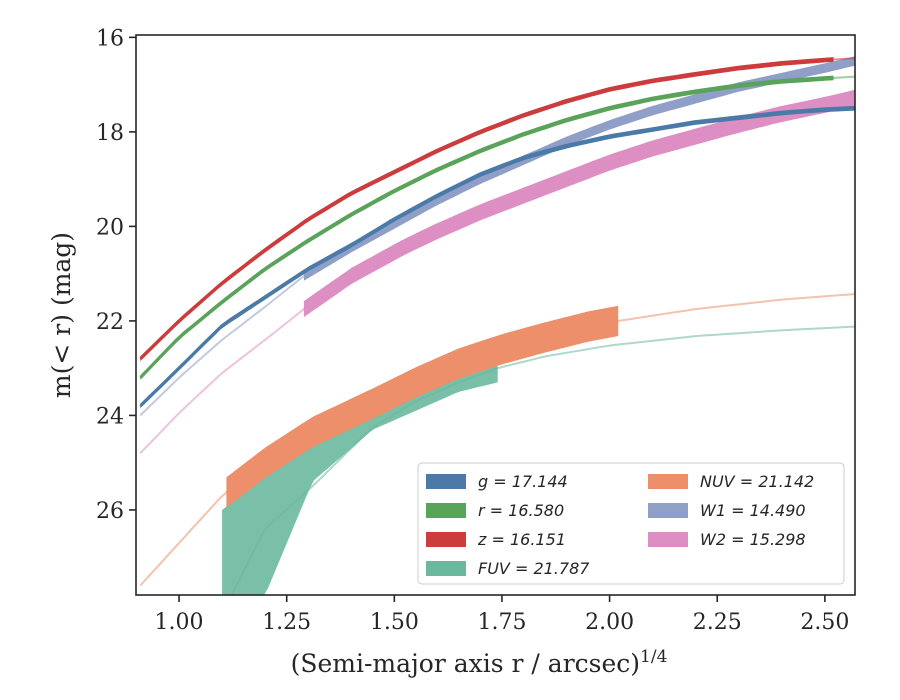 The height and width of the screenshot is (700, 900). I want to click on y-tick-label: 24, so click(110, 416).